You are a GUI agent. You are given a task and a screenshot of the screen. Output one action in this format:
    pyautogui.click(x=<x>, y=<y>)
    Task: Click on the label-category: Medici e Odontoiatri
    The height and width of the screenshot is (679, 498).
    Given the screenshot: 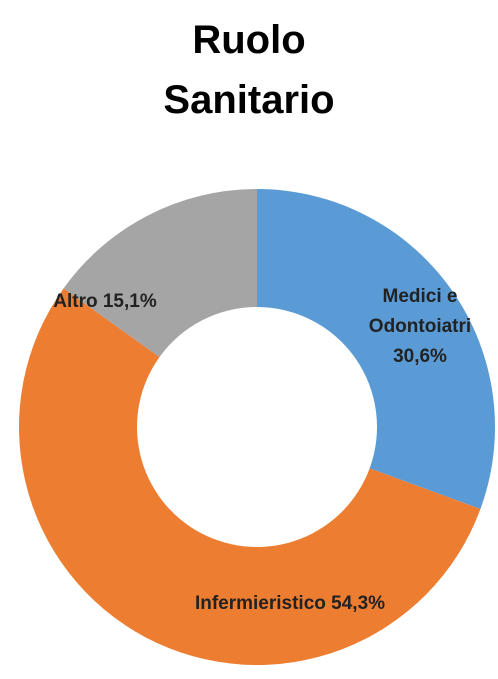 What is the action you would take?
    pyautogui.click(x=420, y=311)
    